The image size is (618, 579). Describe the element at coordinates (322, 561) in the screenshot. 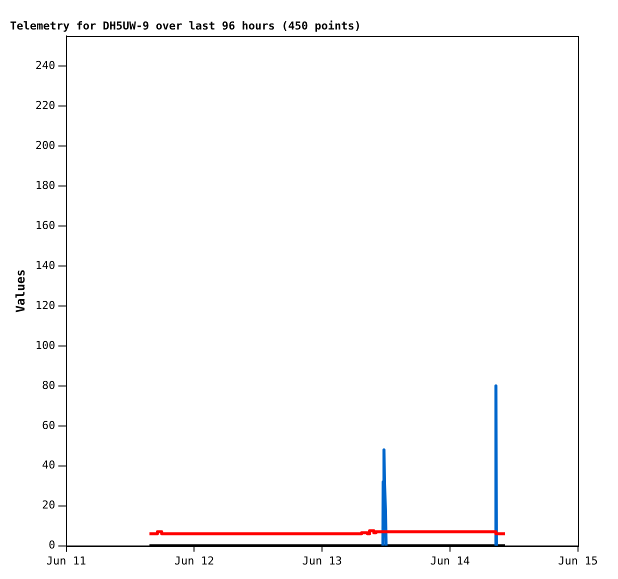

I see `x-tick-label: Jun 13` at that location.